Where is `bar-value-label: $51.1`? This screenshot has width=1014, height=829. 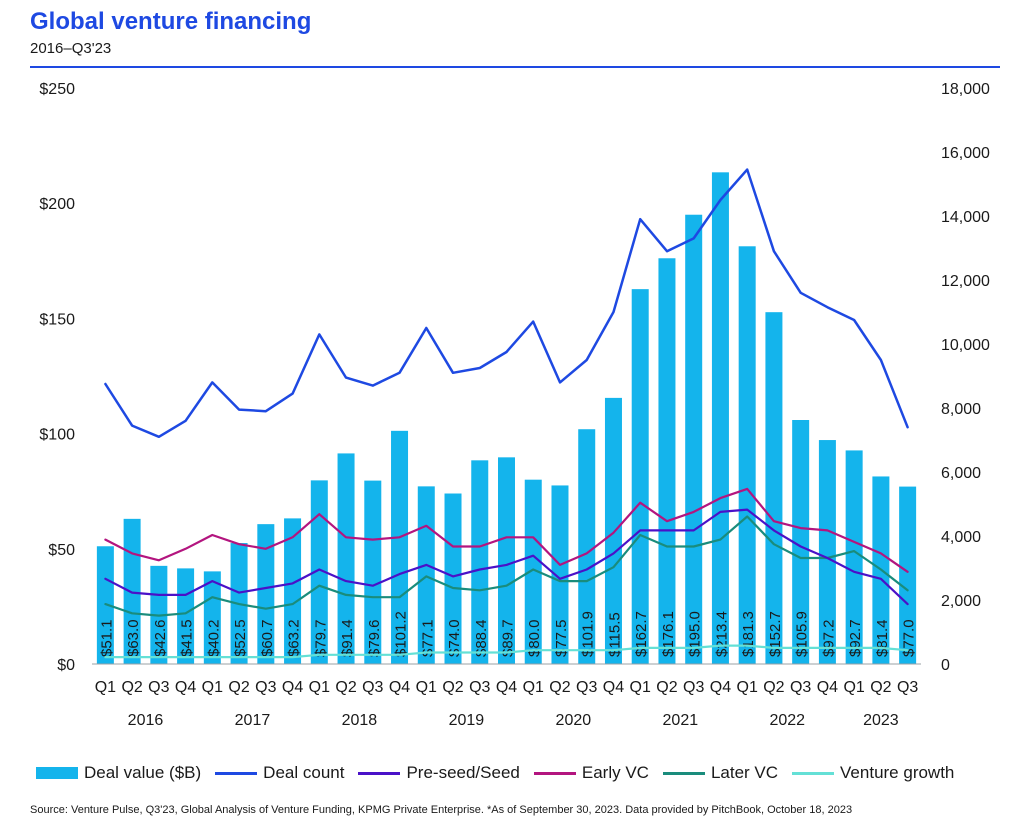 bar-value-label: $51.1 is located at coordinates (106, 638).